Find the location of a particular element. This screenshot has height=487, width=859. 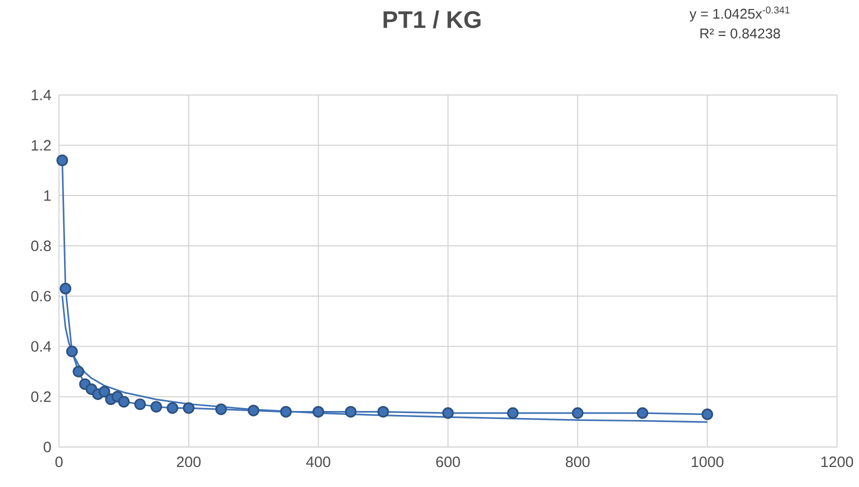

chart-title: PT1 / KG is located at coordinates (432, 19).